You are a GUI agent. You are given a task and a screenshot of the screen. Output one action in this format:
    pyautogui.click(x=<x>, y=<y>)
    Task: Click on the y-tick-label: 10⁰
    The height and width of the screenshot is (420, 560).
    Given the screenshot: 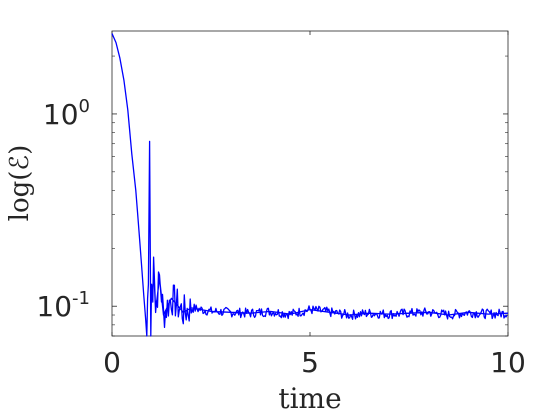 What is the action you would take?
    pyautogui.click(x=66, y=113)
    